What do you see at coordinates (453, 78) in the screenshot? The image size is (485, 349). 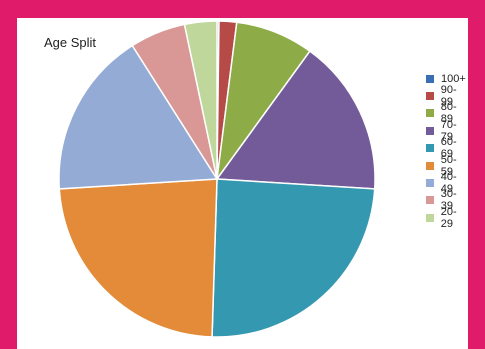 I see `legend-label: 100+` at bounding box center [453, 78].